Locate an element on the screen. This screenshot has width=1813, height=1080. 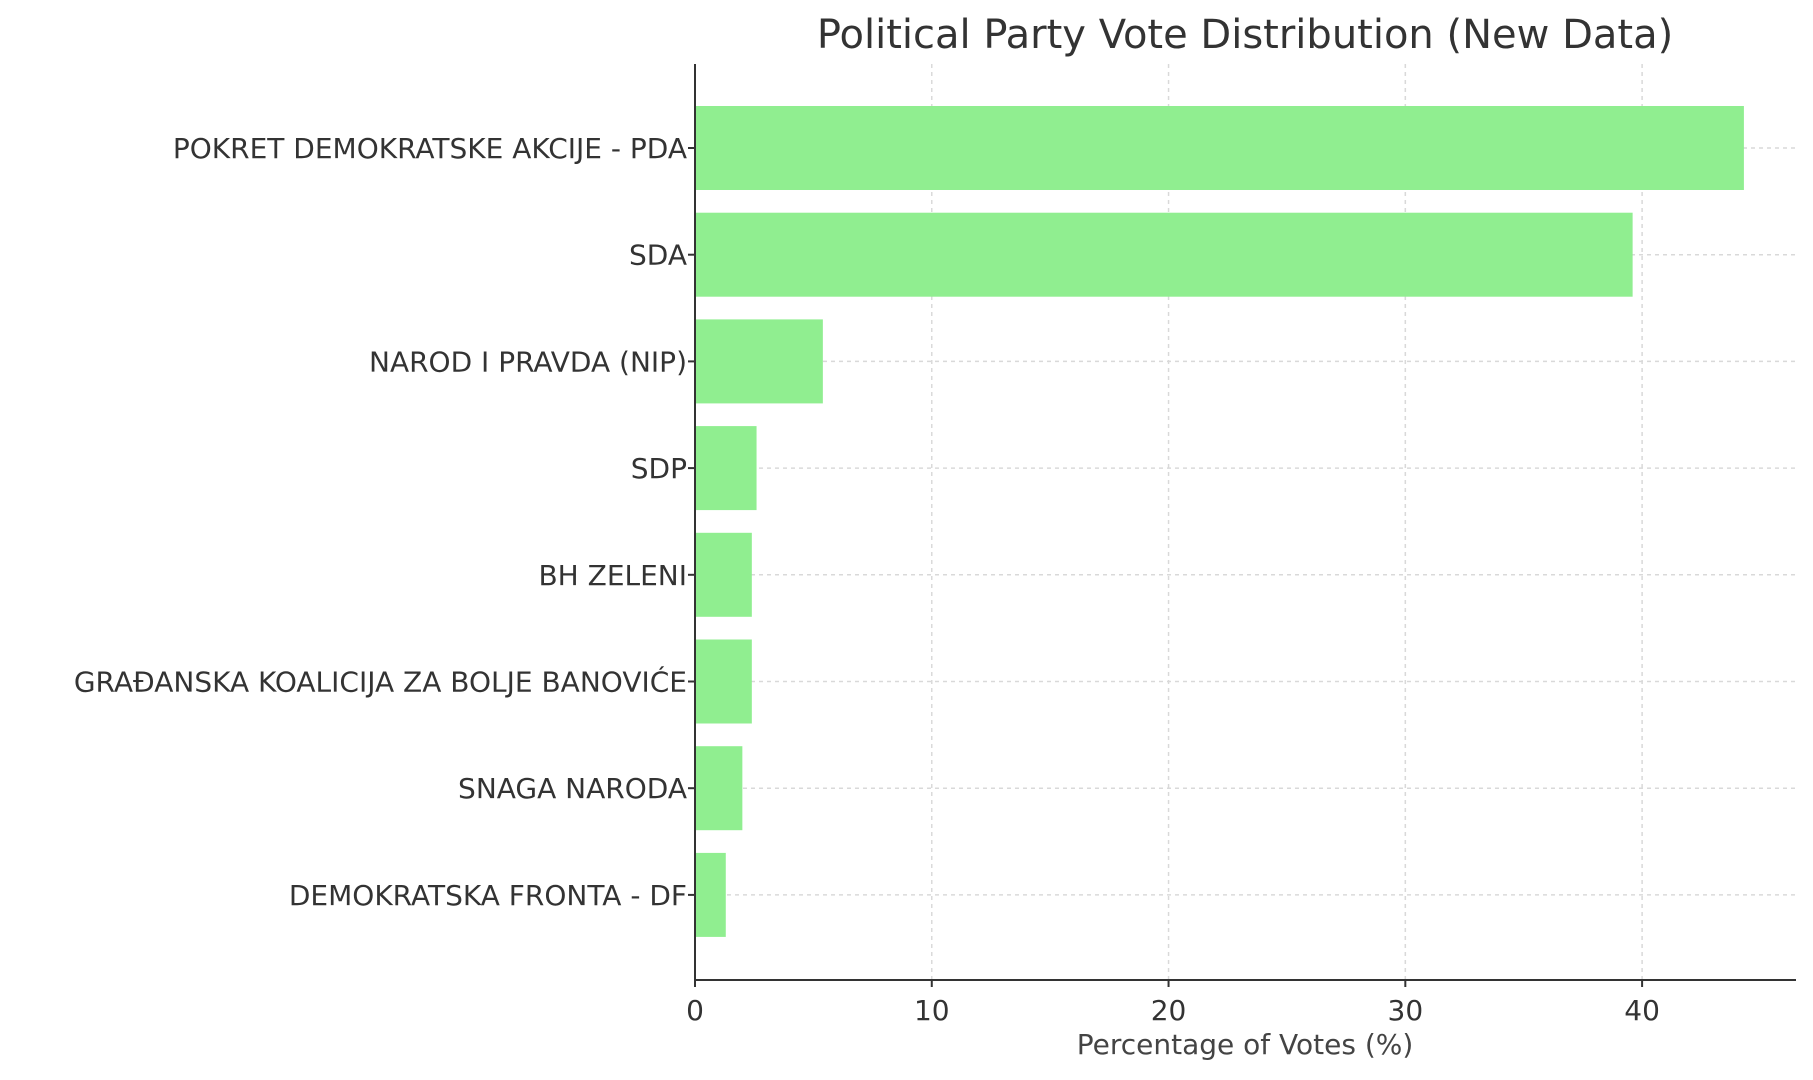
x-tick-label: 40 is located at coordinates (1642, 1010).